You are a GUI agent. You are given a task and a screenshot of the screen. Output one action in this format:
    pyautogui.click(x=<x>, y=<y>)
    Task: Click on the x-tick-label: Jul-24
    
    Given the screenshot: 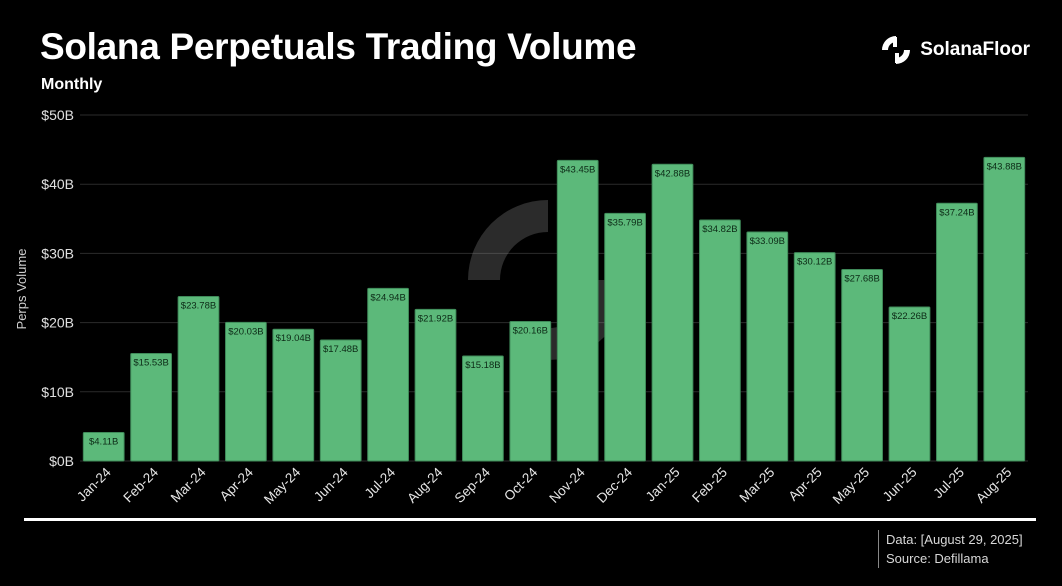 What is the action you would take?
    pyautogui.click(x=380, y=482)
    